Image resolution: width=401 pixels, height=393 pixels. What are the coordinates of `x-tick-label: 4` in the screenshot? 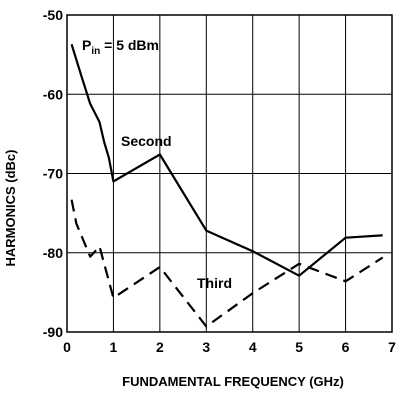 It's located at (253, 347).